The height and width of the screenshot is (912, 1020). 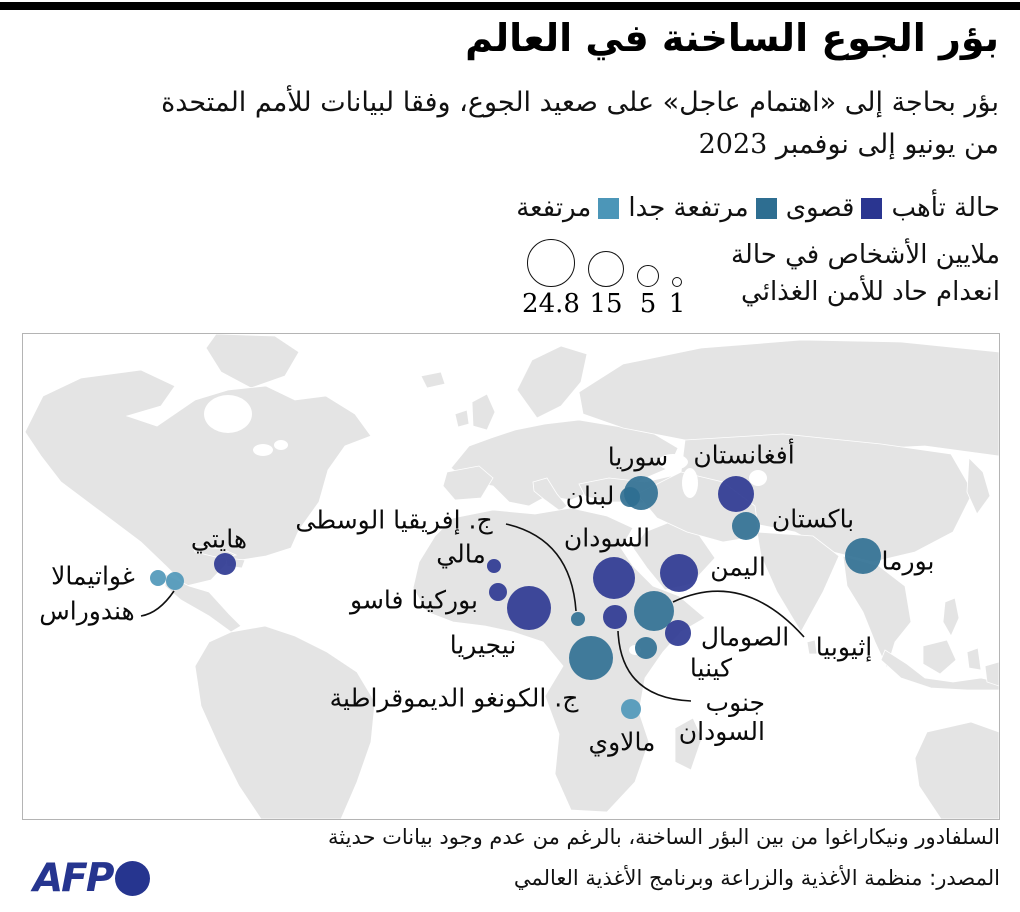 I want to click on legend-label-extreme: قصوى, so click(x=820, y=208).